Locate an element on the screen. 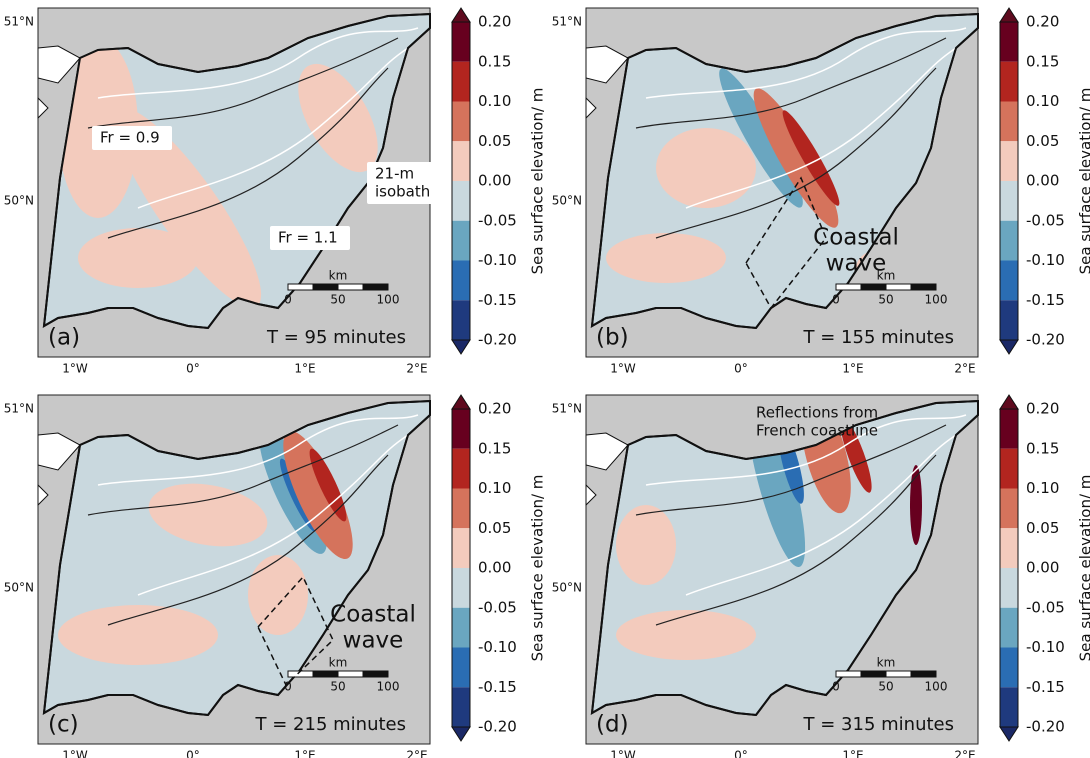 This screenshot has width=1090, height=758. annotation: Coastal is located at coordinates (856, 238).